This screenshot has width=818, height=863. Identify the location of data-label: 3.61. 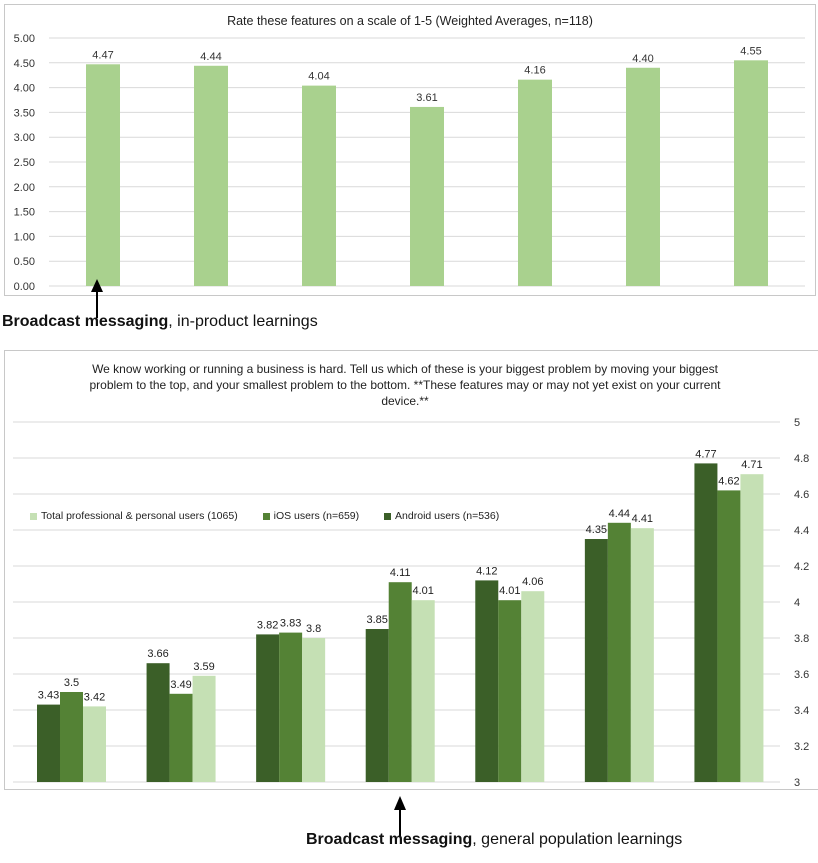
(426, 98).